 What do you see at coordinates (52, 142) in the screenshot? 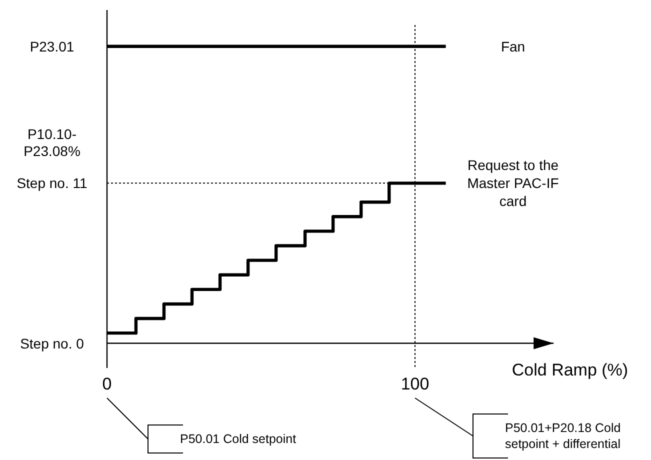
I see `y-tick-label: P10.10-P23.08%` at bounding box center [52, 142].